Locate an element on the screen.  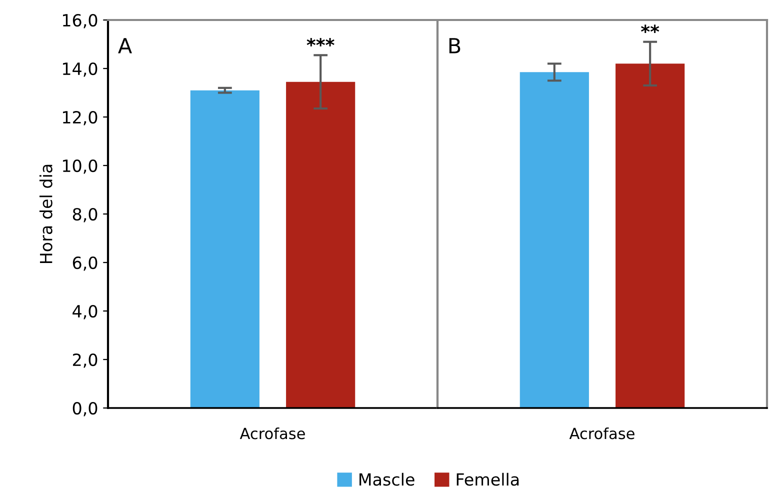
y-tick-label: 0,0 is located at coordinates (85, 409).